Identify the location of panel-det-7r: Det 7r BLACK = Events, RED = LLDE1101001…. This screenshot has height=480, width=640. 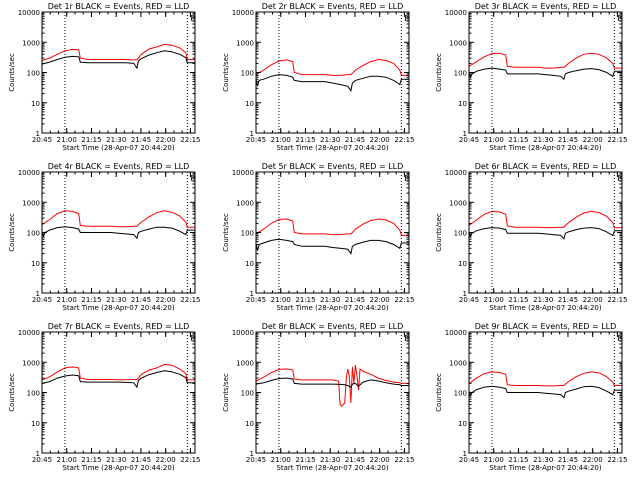
(104, 397).